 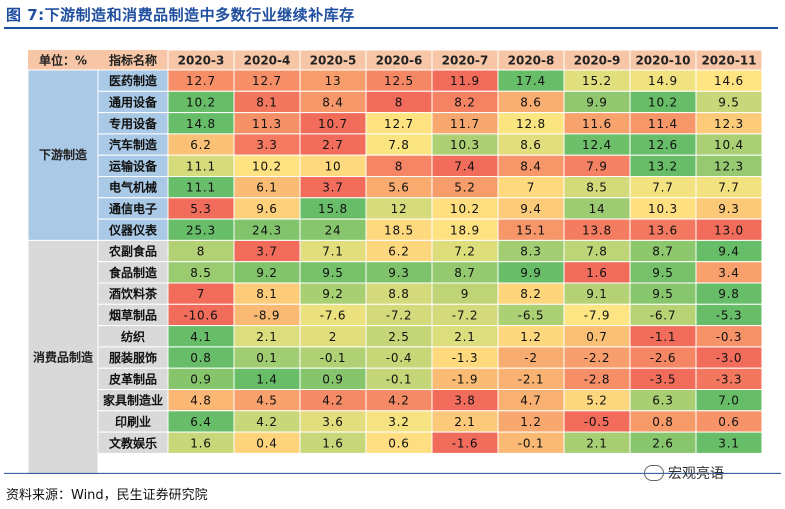 What do you see at coordinates (133, 442) in the screenshot?
I see `row-label: 文教娱乐` at bounding box center [133, 442].